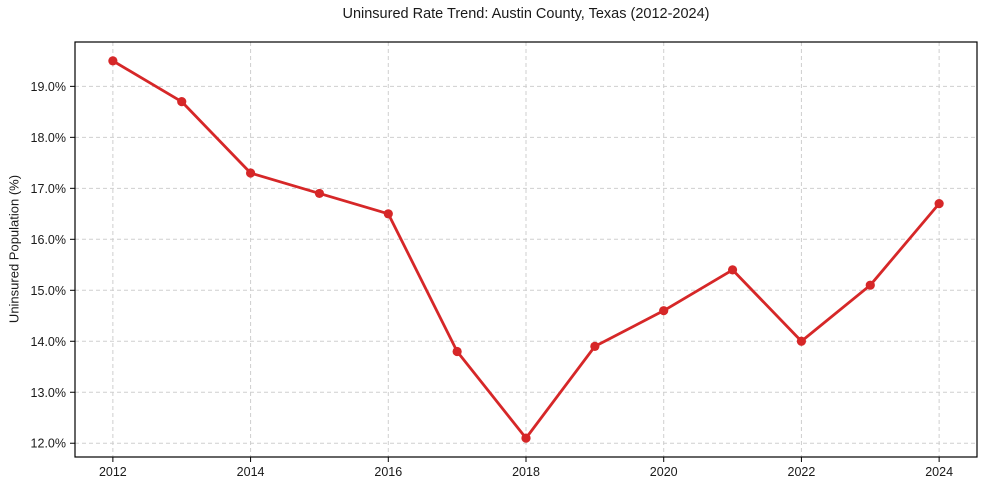 The width and height of the screenshot is (989, 490). What do you see at coordinates (48, 87) in the screenshot?
I see `y-tick-label: 19.0%` at bounding box center [48, 87].